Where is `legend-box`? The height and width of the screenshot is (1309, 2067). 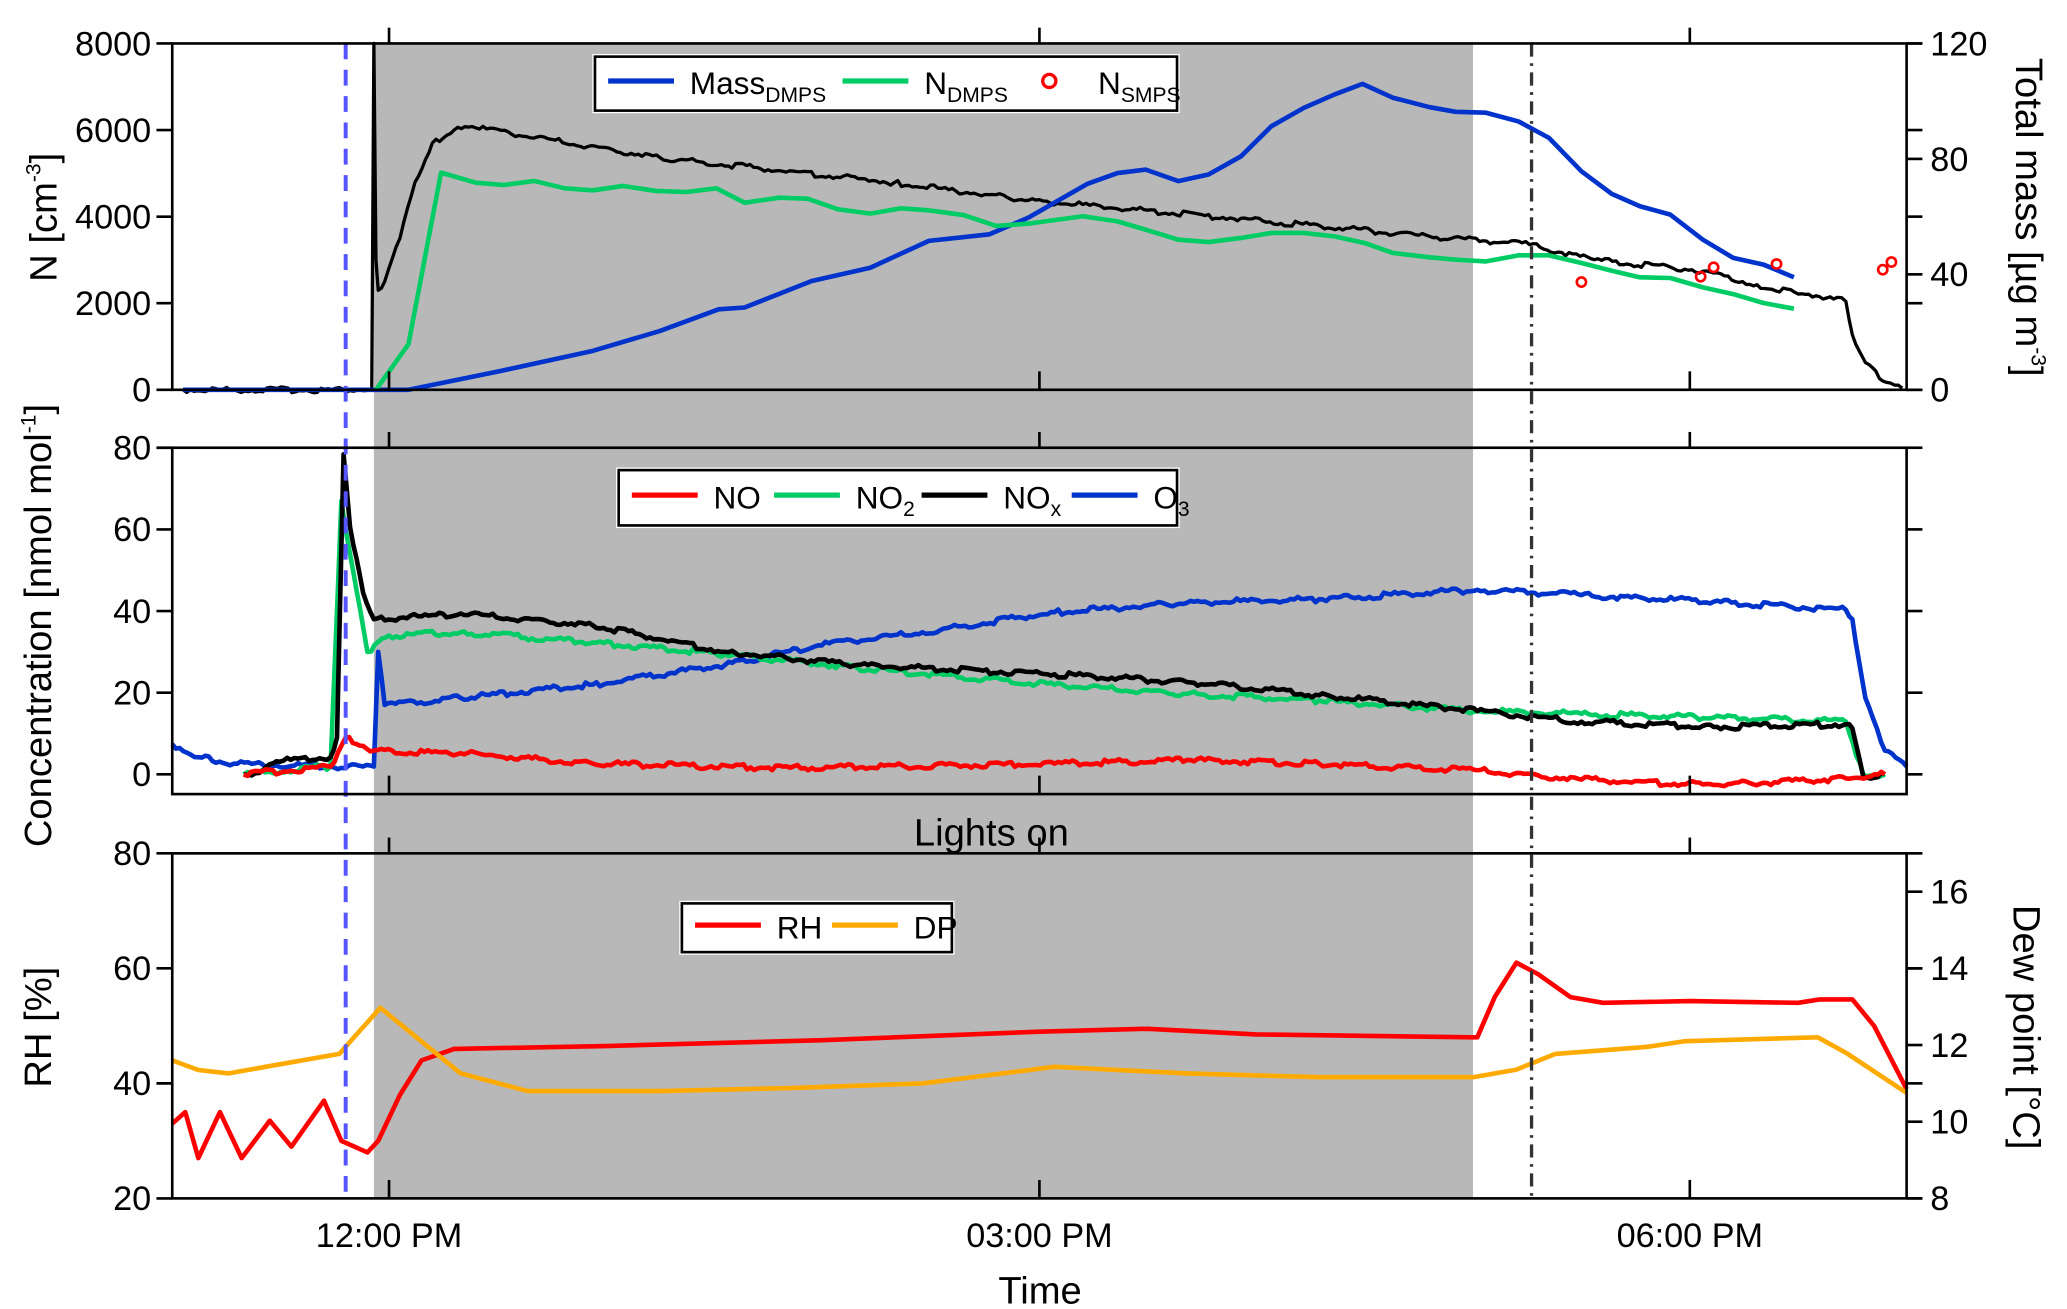
legend-box is located at coordinates (886, 83).